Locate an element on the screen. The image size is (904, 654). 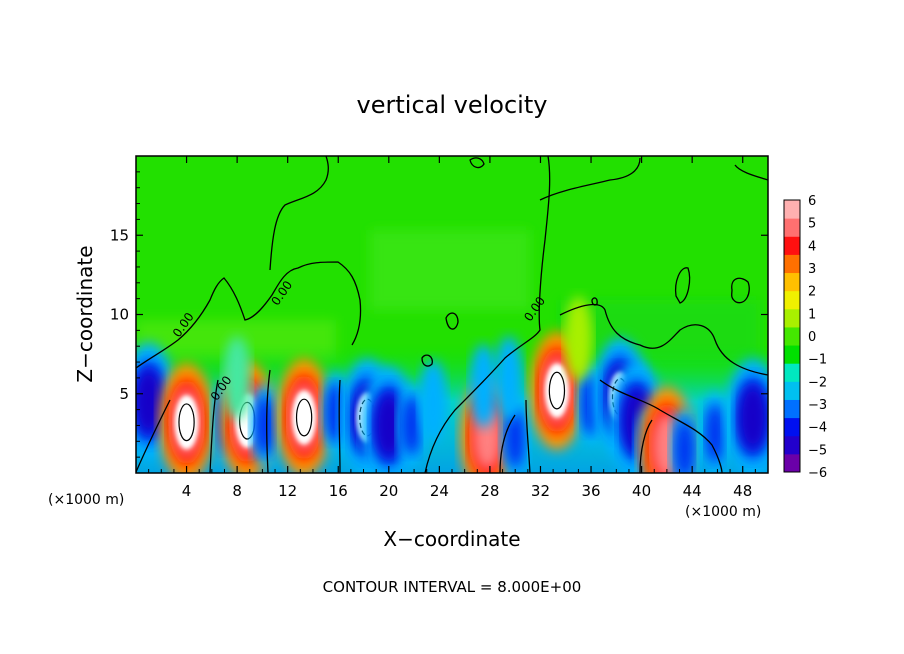
x-unit-left: (×1000 m) is located at coordinates (86, 500).